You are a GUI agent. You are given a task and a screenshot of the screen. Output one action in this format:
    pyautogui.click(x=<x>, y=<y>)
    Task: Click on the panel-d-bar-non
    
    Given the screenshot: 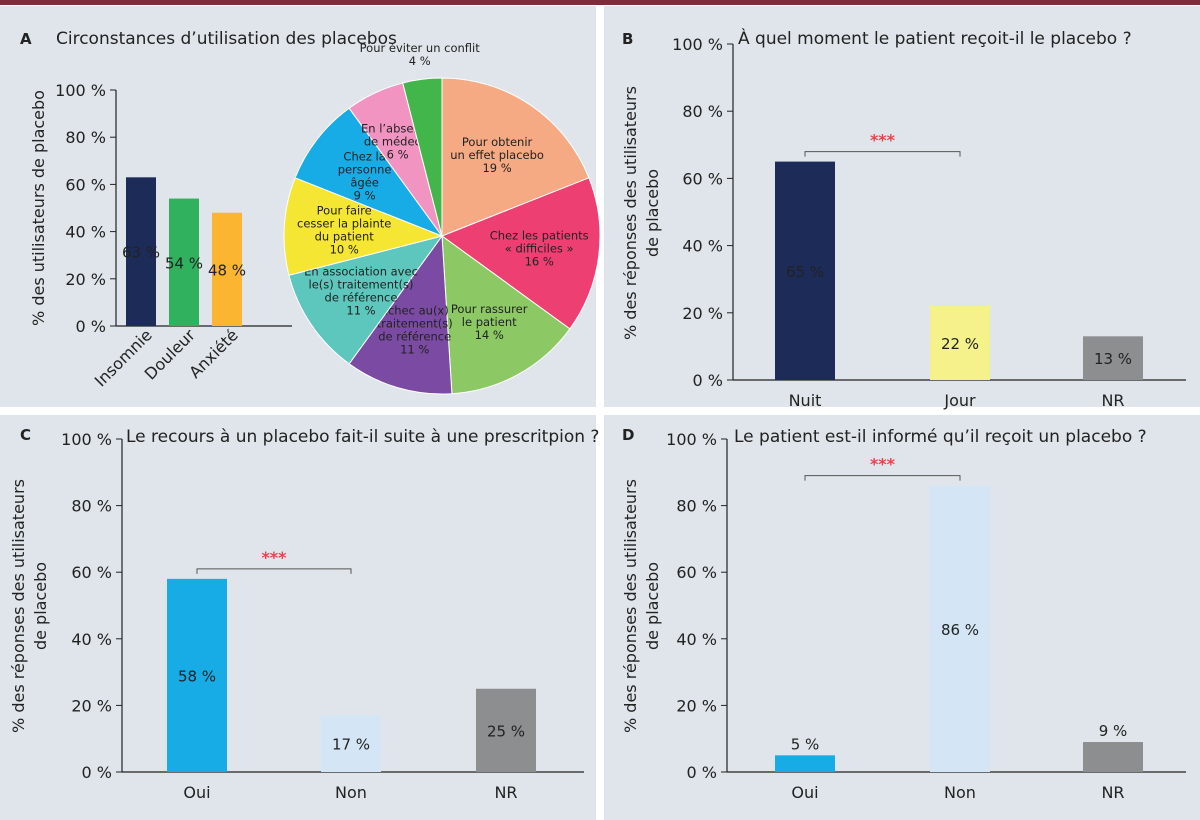 What is the action you would take?
    pyautogui.click(x=960, y=628)
    